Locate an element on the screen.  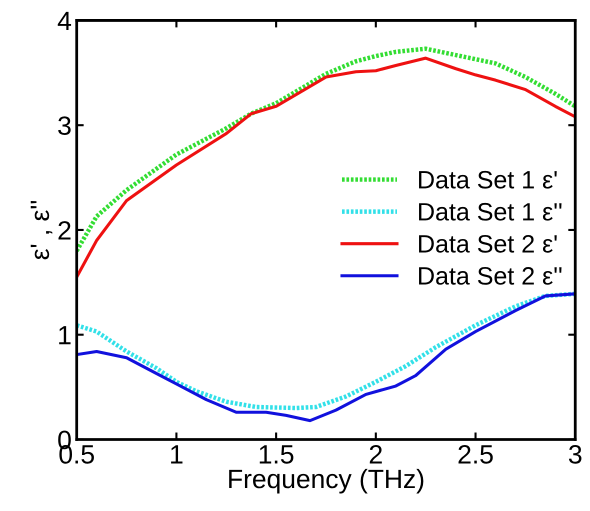
legend-label: Data Set 1 ε'' is located at coordinates (490, 211).